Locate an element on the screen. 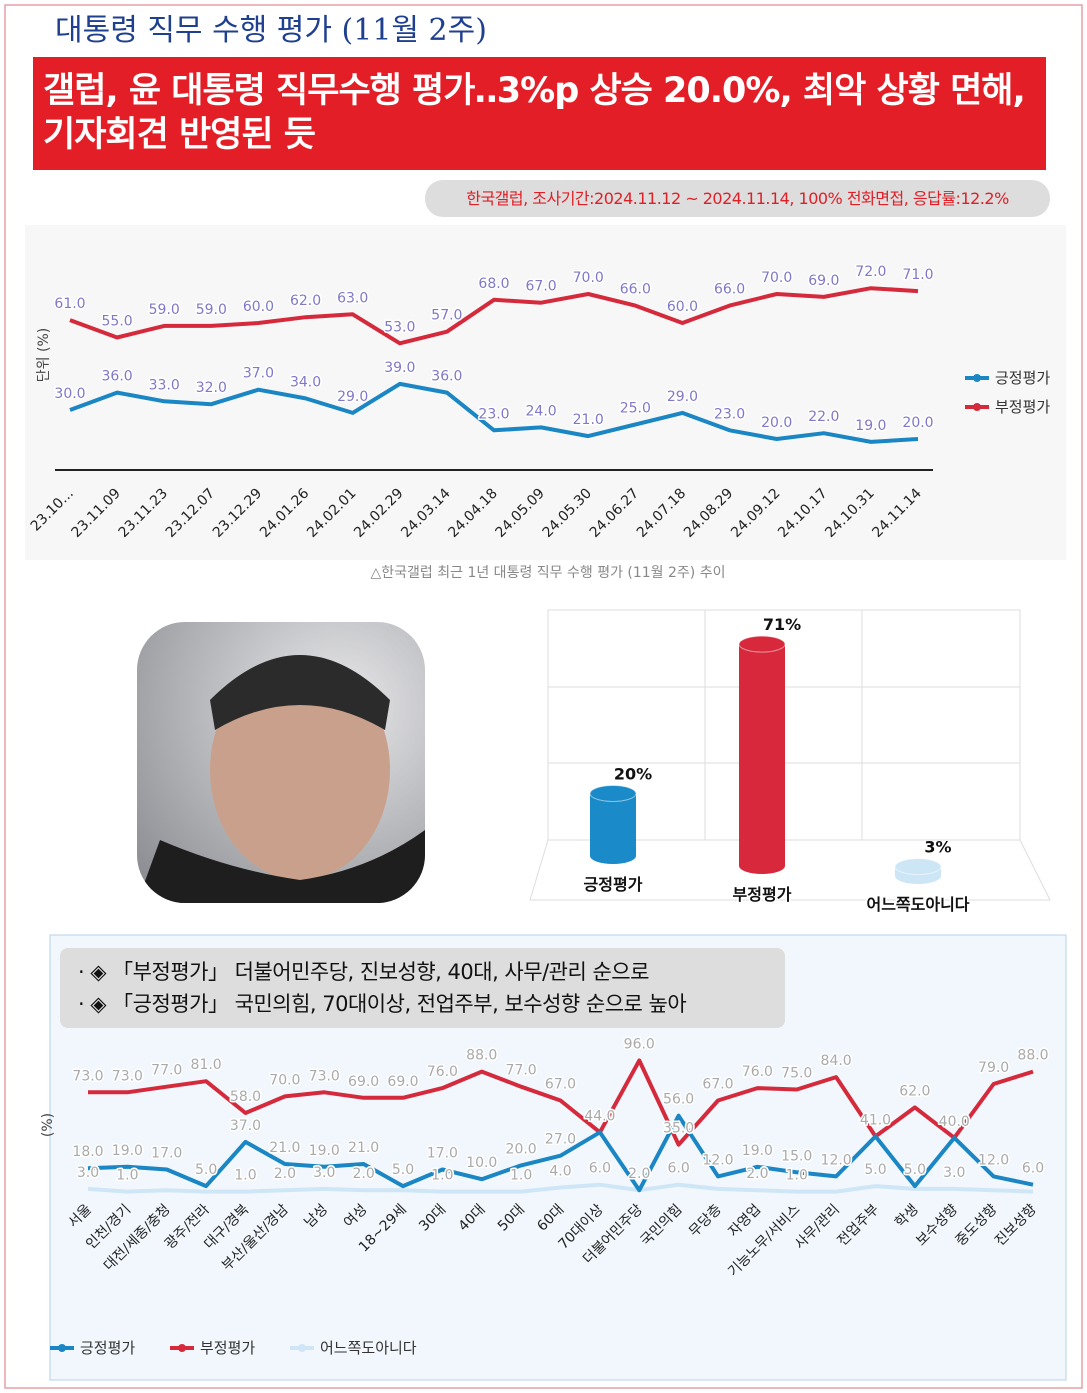  y-axis-label: 단위 (%) is located at coordinates (44, 355).